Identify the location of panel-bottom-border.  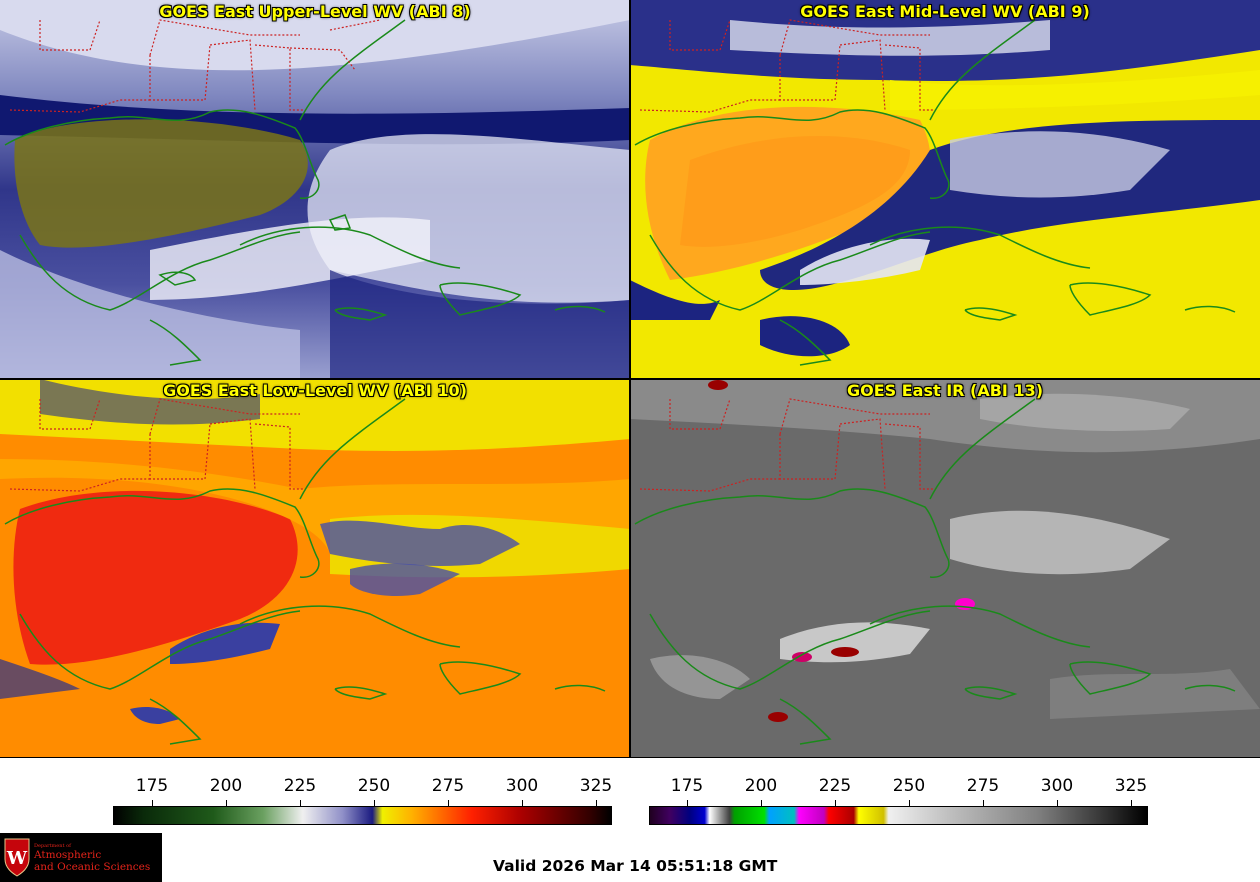
(630, 757).